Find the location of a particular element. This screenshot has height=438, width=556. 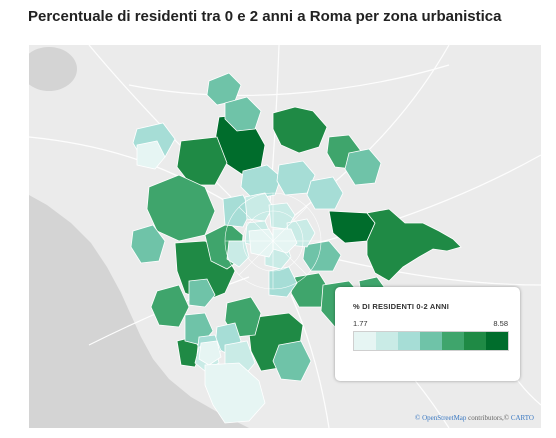

carto-link: CARTO is located at coordinates (522, 418).